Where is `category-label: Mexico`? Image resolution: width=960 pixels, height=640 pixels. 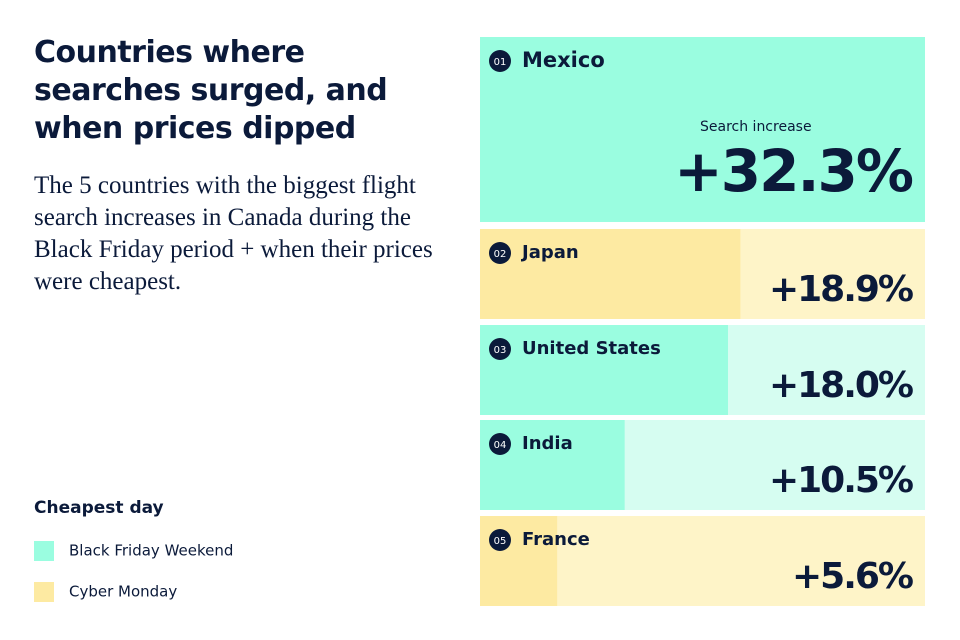
category-label: Mexico is located at coordinates (563, 60).